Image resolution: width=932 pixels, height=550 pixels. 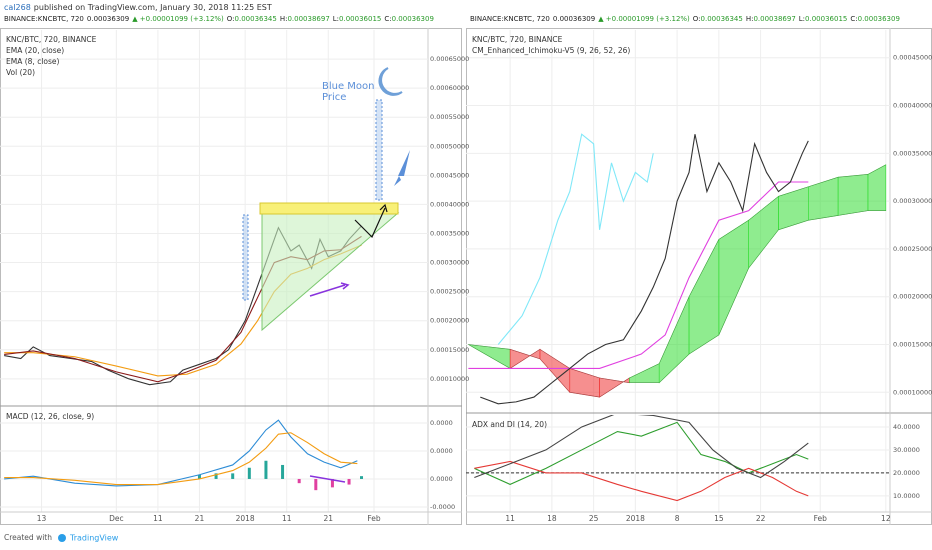 I want to click on x-tick-label: 22, so click(x=761, y=518).